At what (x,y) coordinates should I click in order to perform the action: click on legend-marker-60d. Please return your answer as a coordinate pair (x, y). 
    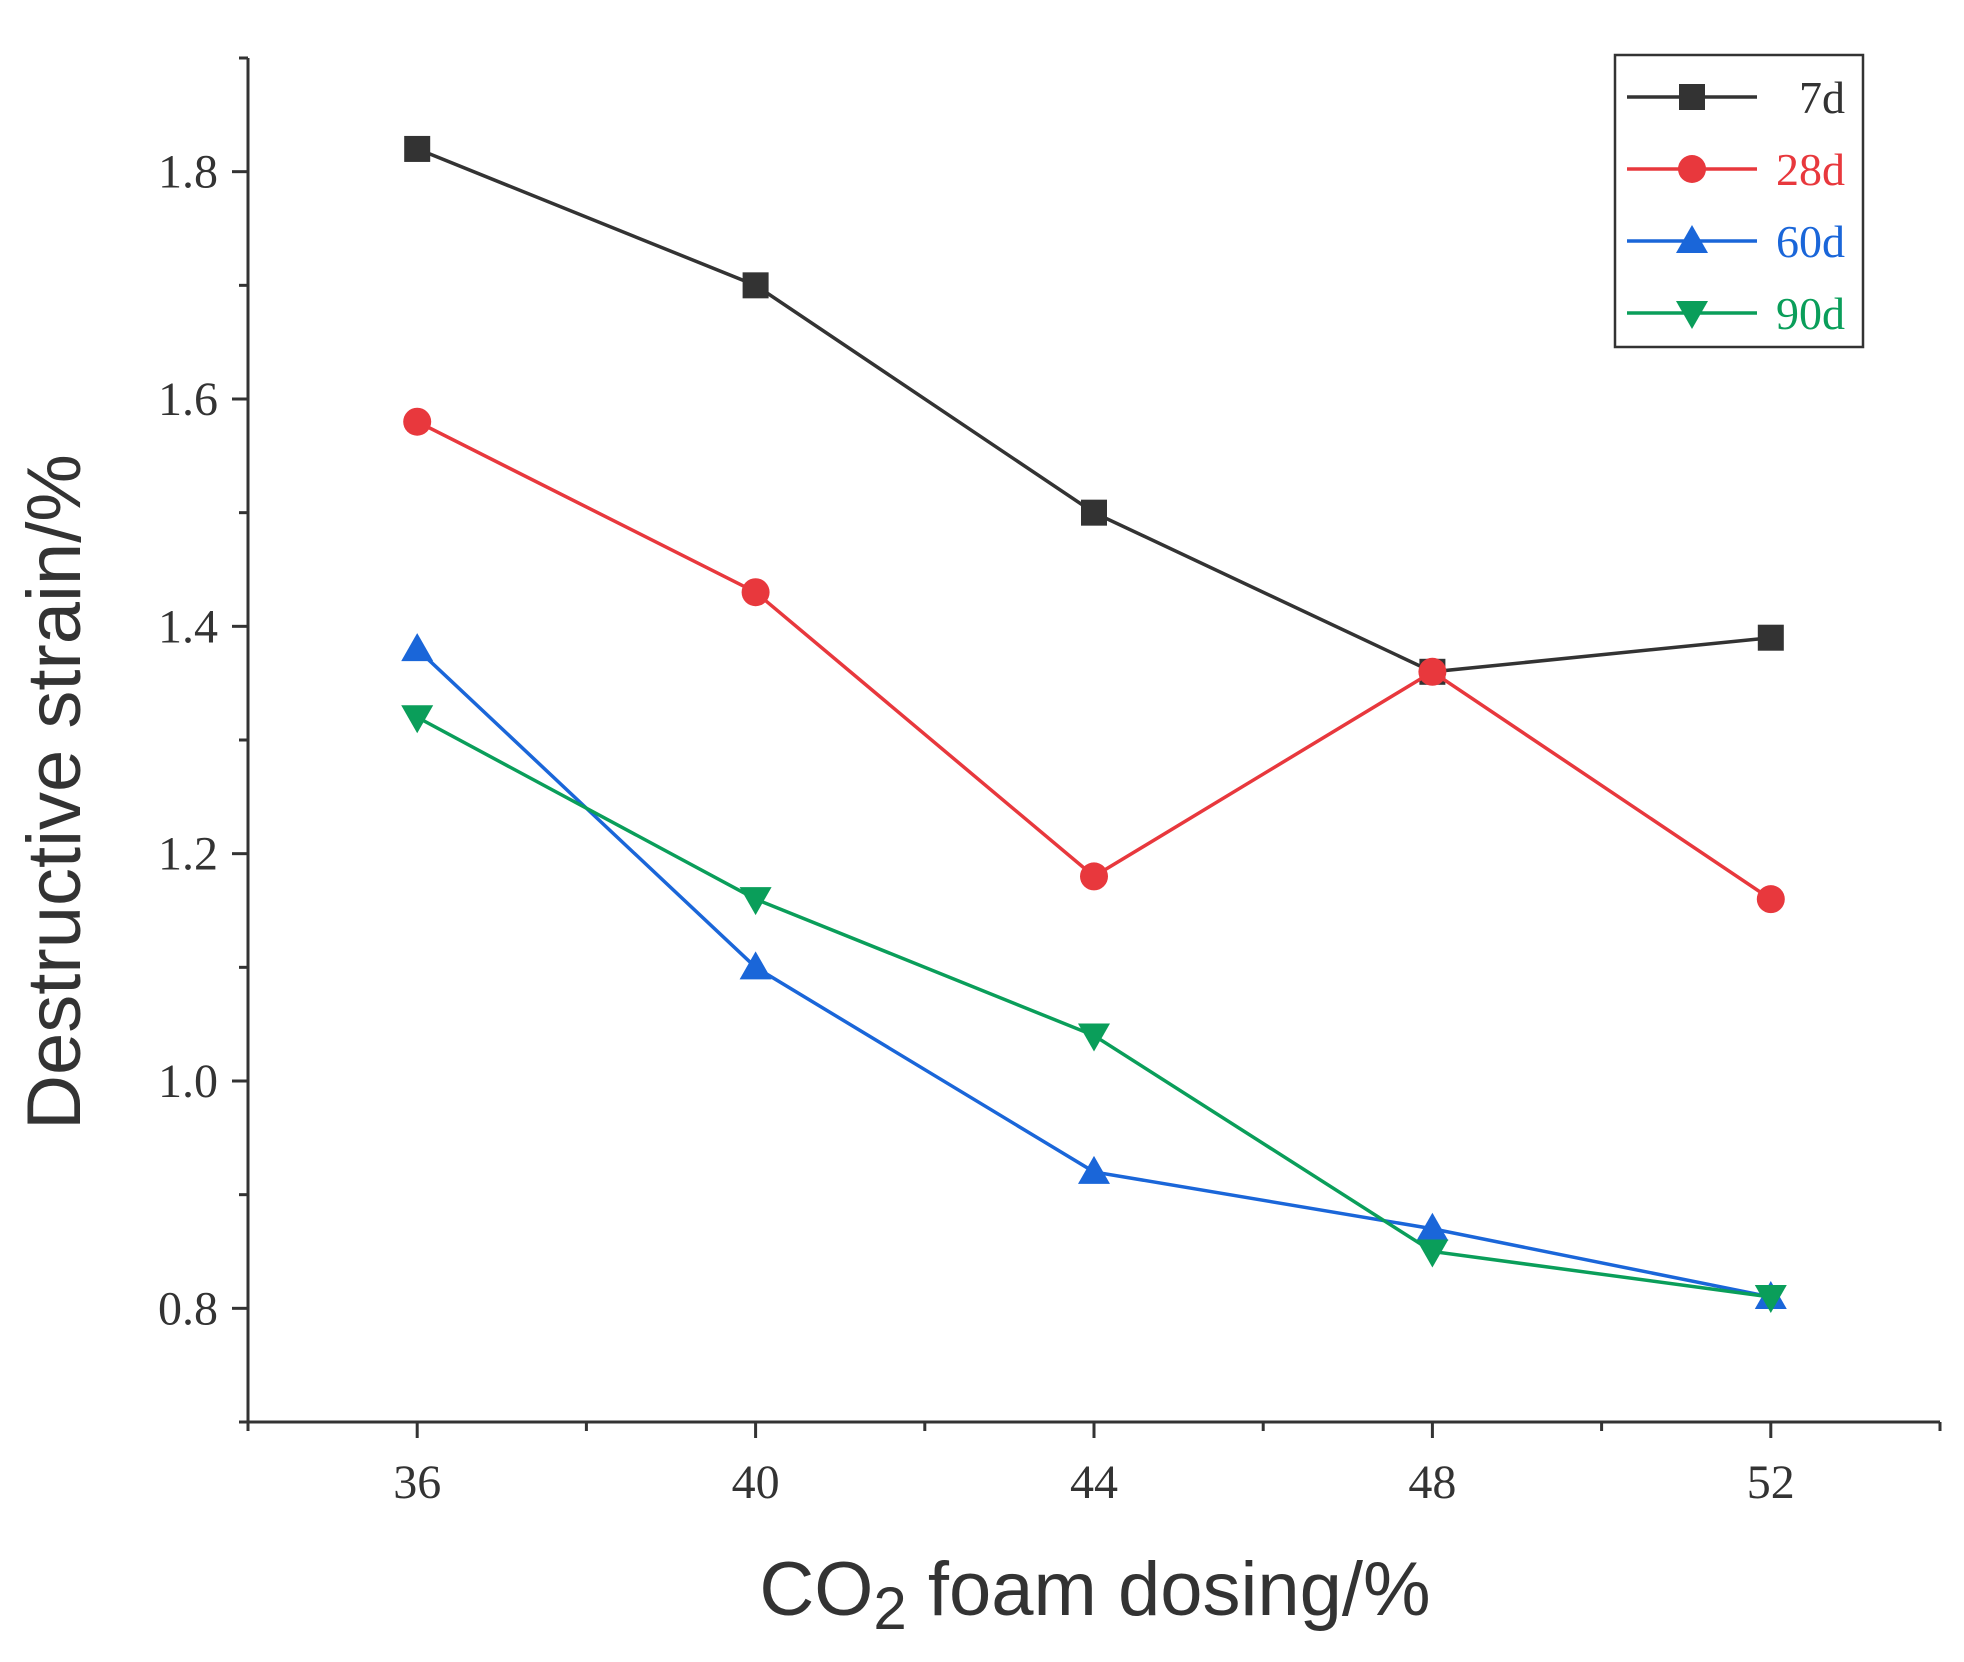
    Looking at the image, I should click on (1692, 239).